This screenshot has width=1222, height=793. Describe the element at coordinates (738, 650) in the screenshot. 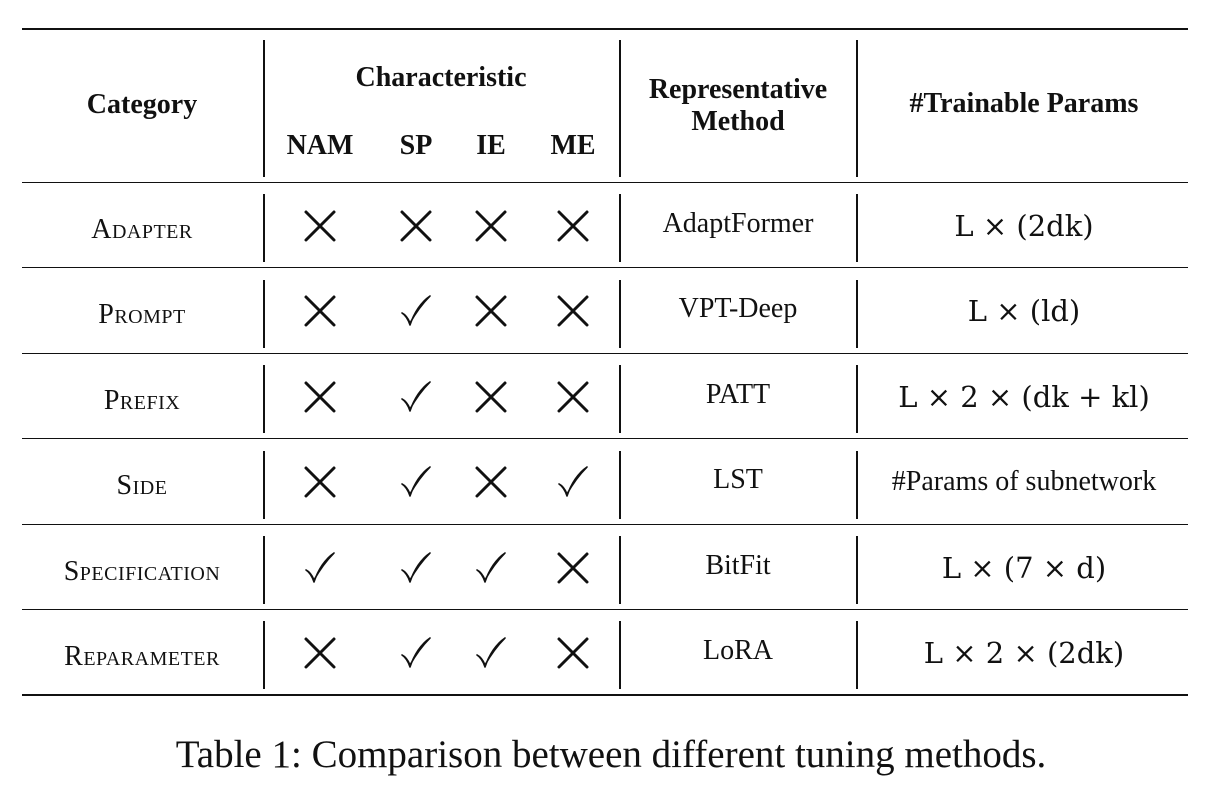

I see `method-cell: LoRA` at that location.